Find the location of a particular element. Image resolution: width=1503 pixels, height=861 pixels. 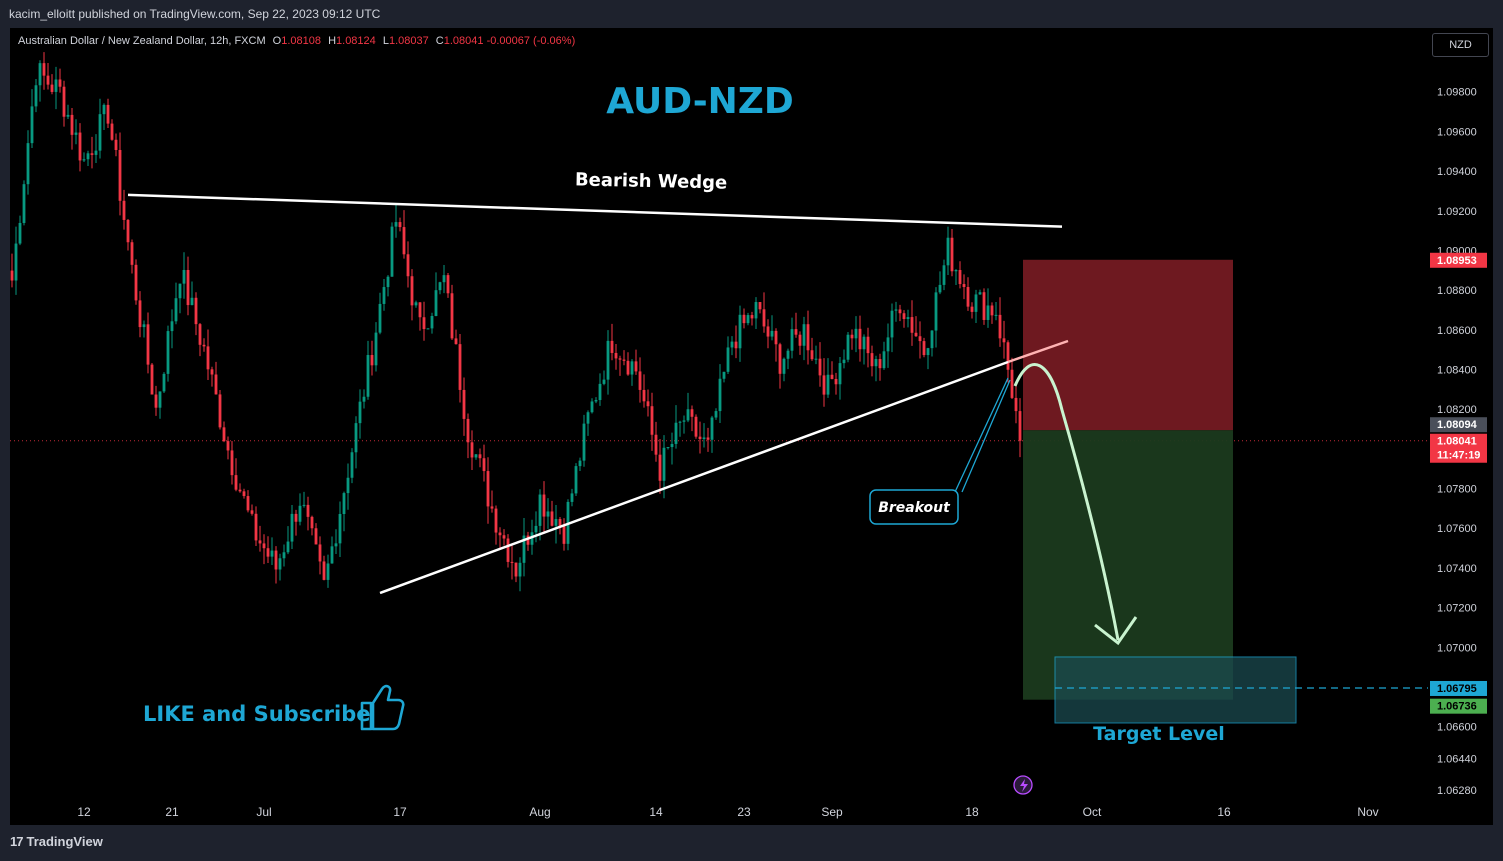

wedge-lower-line is located at coordinates (694, 477).